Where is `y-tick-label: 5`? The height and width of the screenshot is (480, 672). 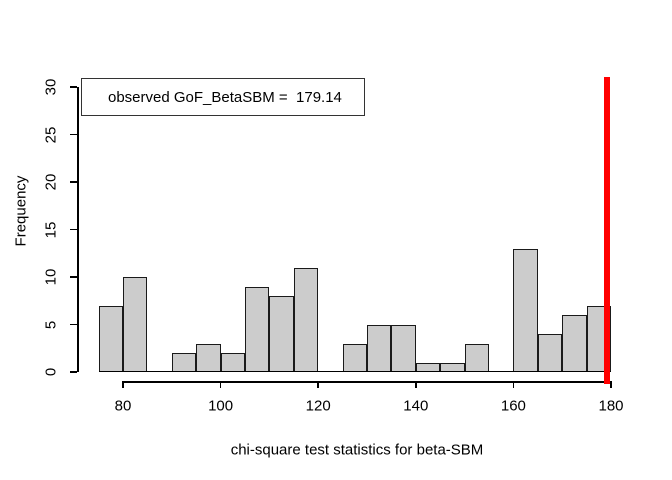
y-tick-label: 5 is located at coordinates (51, 324).